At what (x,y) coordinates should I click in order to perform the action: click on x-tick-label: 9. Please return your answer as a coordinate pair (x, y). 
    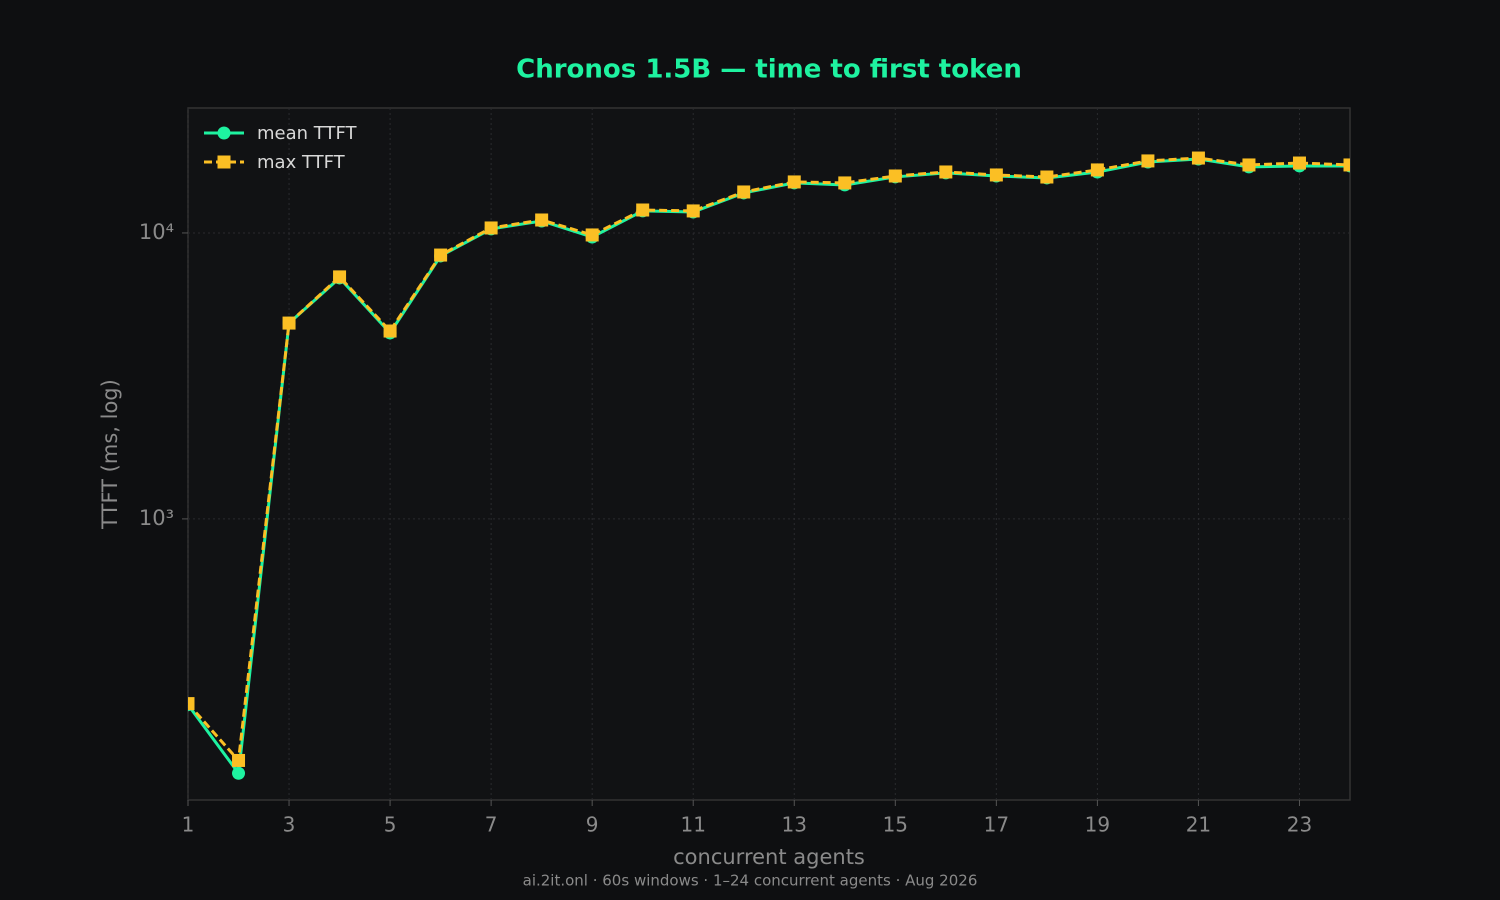
    Looking at the image, I should click on (592, 825).